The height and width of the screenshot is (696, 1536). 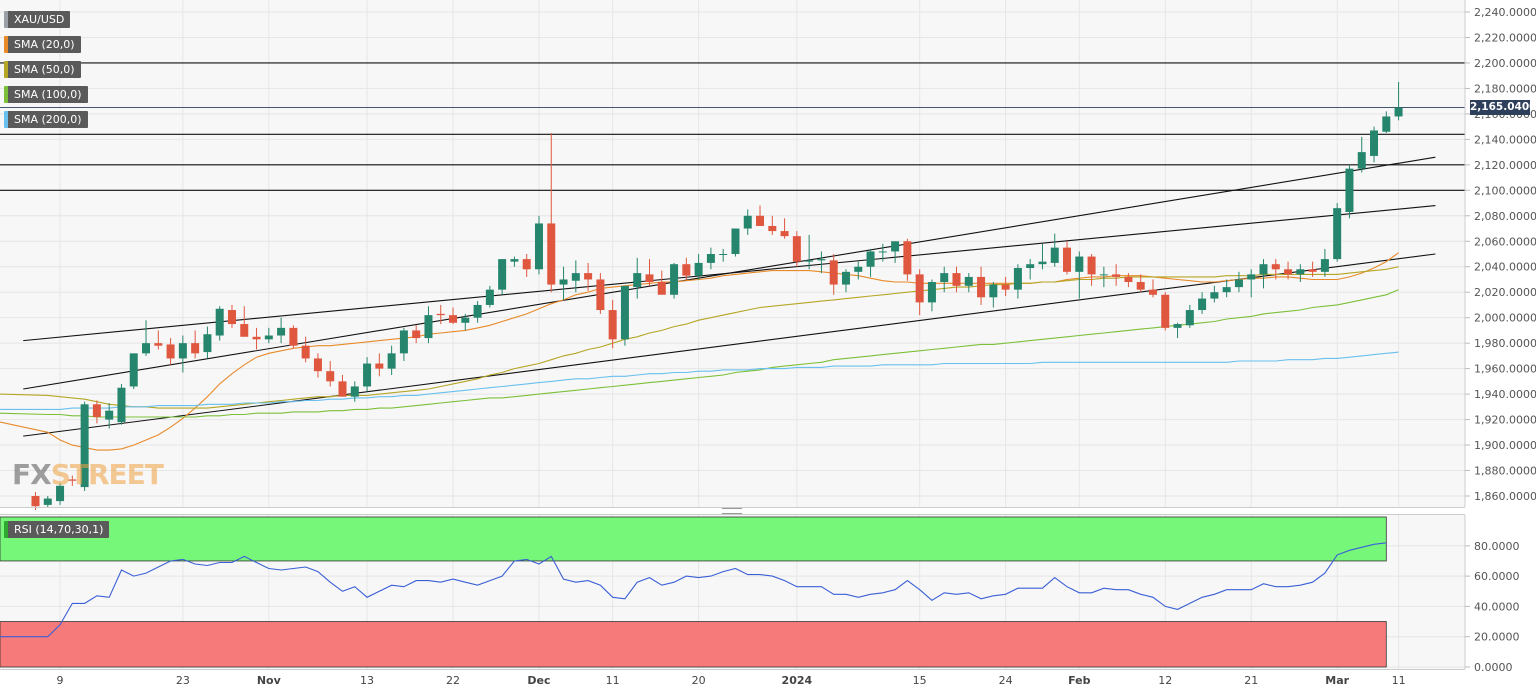 I want to click on x-tick-label: 21, so click(x=1251, y=680).